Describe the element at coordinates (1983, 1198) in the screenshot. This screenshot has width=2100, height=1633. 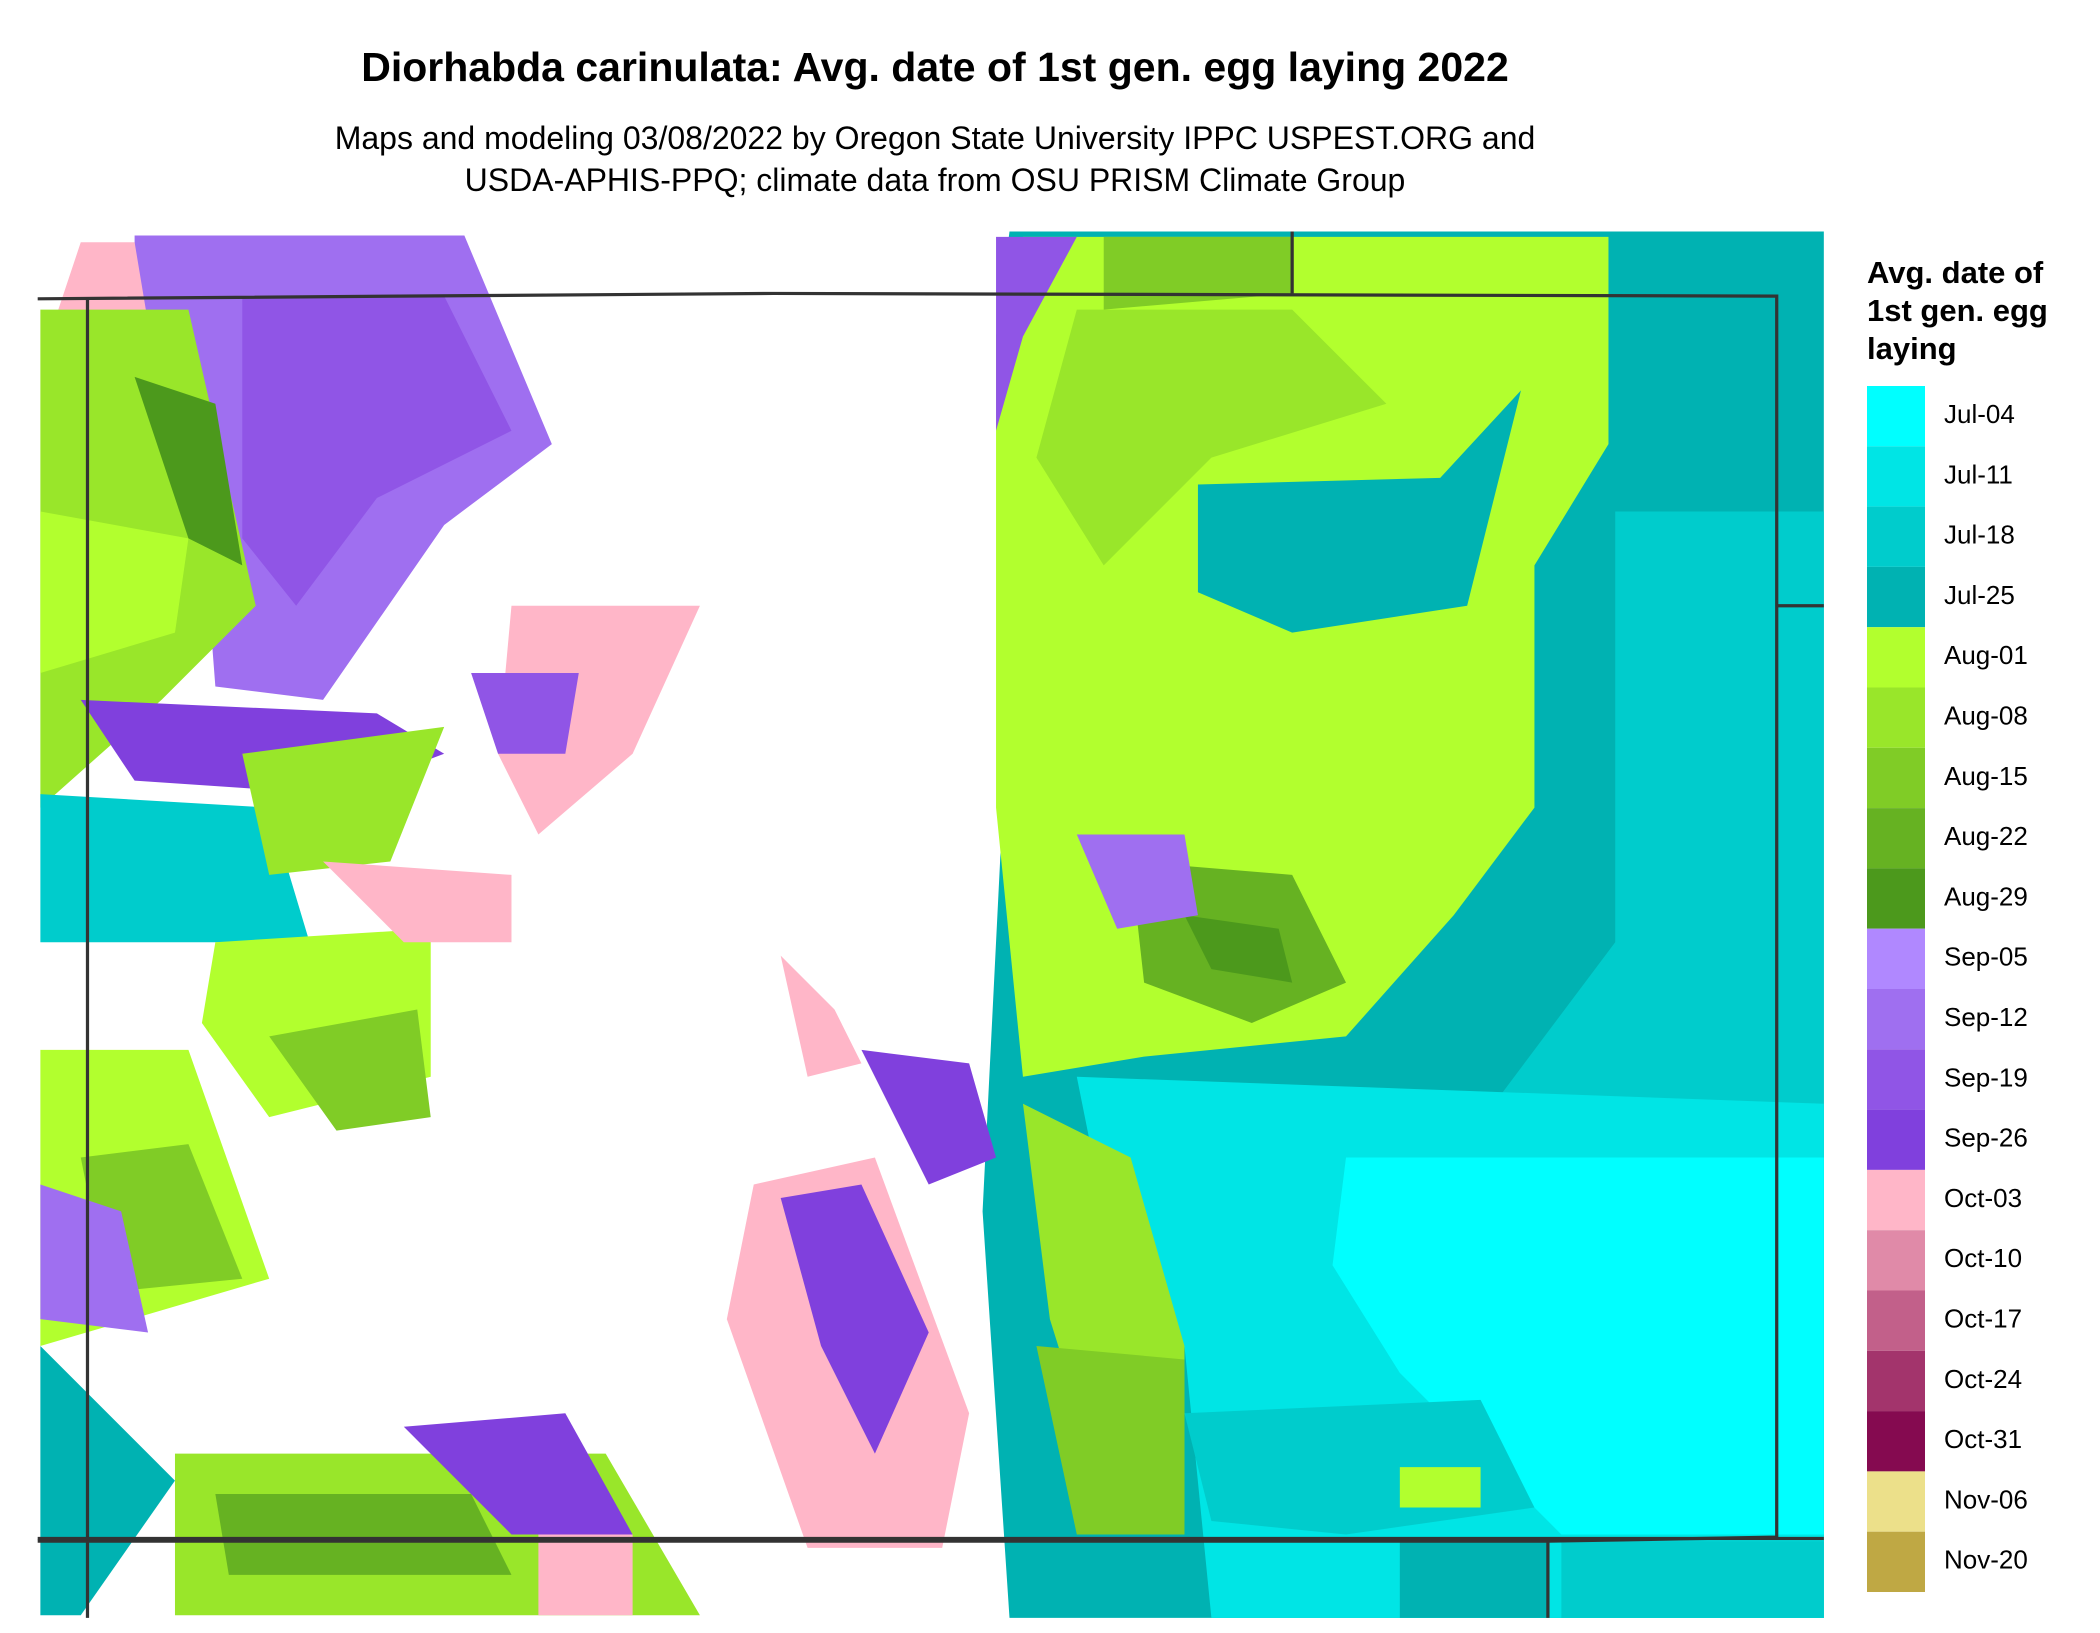
I see `legend-label: Oct-03` at that location.